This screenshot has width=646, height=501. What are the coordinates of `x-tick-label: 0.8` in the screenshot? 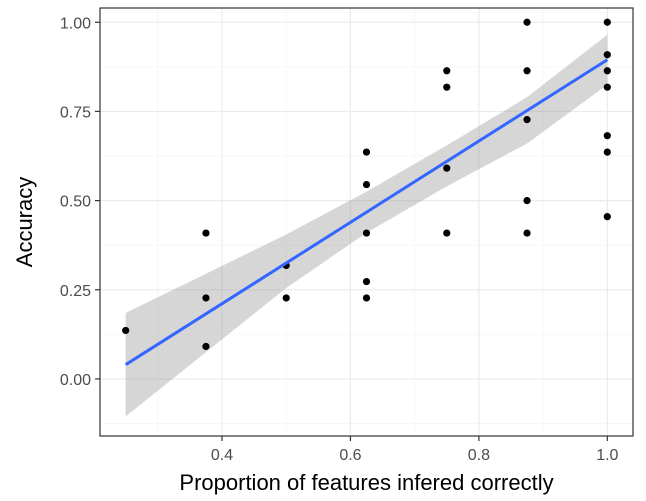 It's located at (479, 455).